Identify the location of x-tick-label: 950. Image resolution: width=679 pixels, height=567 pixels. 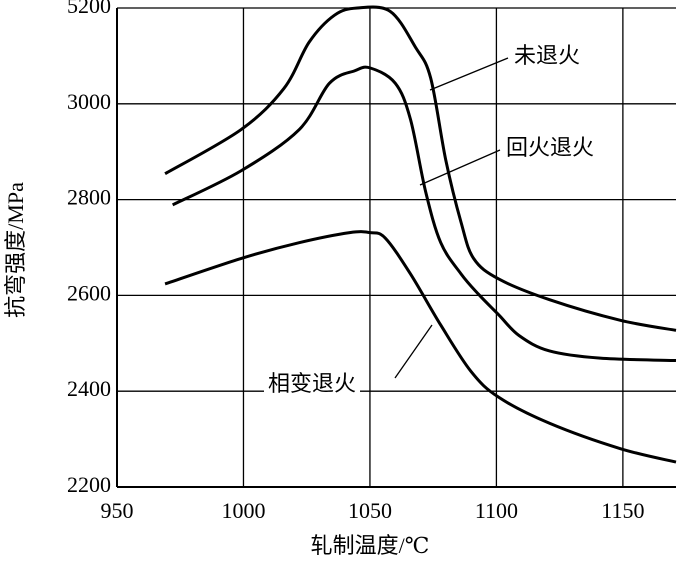
(117, 510).